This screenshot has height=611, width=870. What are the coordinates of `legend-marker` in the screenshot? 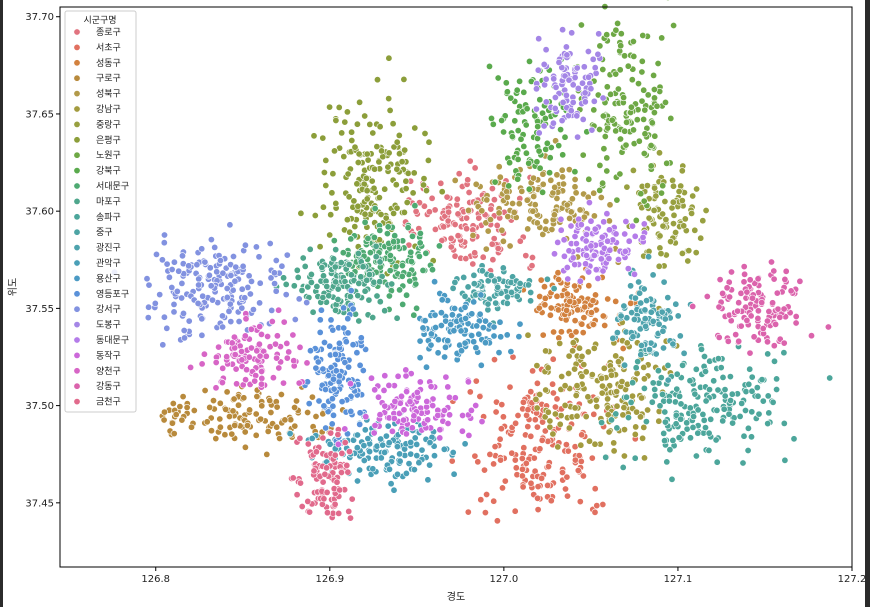 It's located at (77, 201).